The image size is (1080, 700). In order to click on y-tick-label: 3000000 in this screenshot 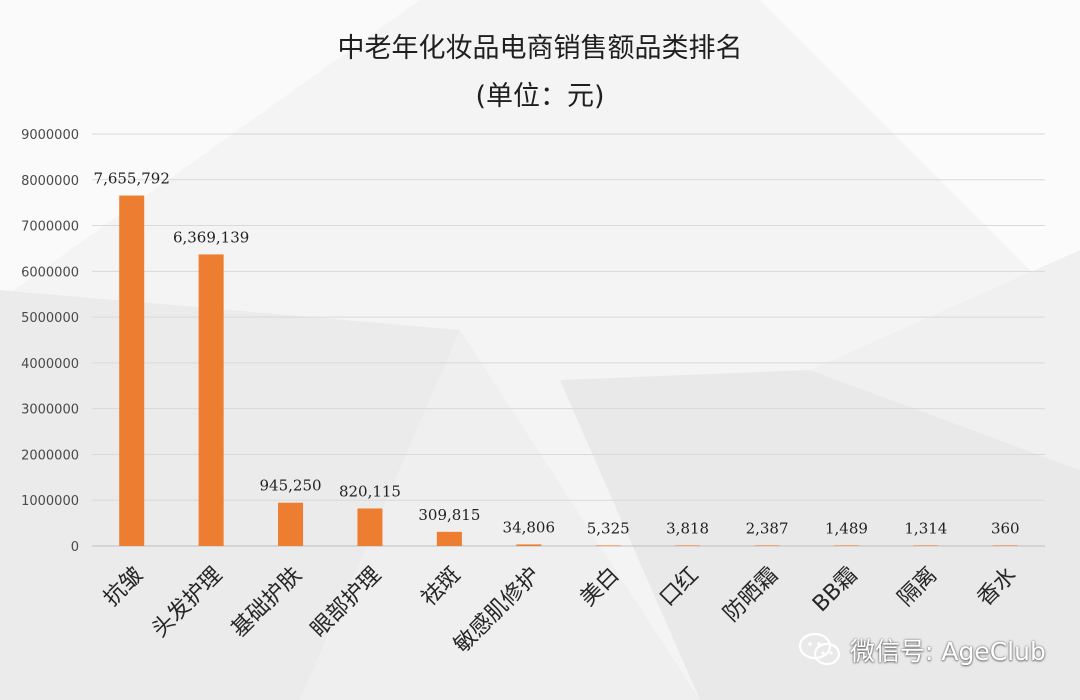, I will do `click(50, 410)`.